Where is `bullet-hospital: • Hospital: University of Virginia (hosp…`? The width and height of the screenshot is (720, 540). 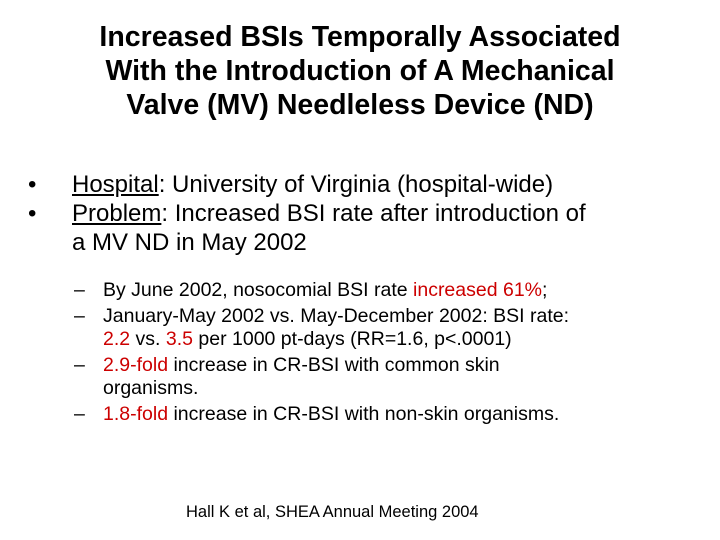
bullet-hospital: • Hospital: University of Virginia (hosp… is located at coordinates (363, 184).